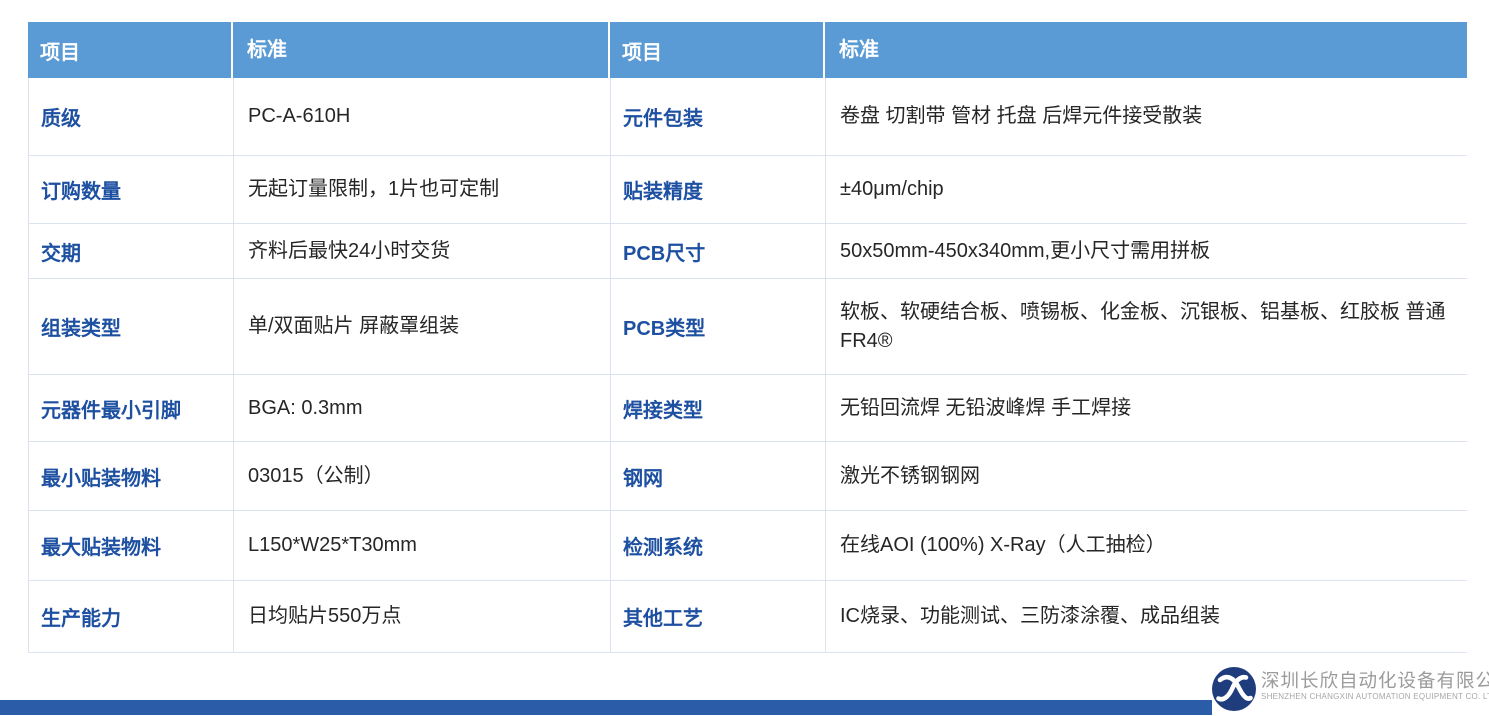  I want to click on spec-item-value: 03015（公制）, so click(316, 475).